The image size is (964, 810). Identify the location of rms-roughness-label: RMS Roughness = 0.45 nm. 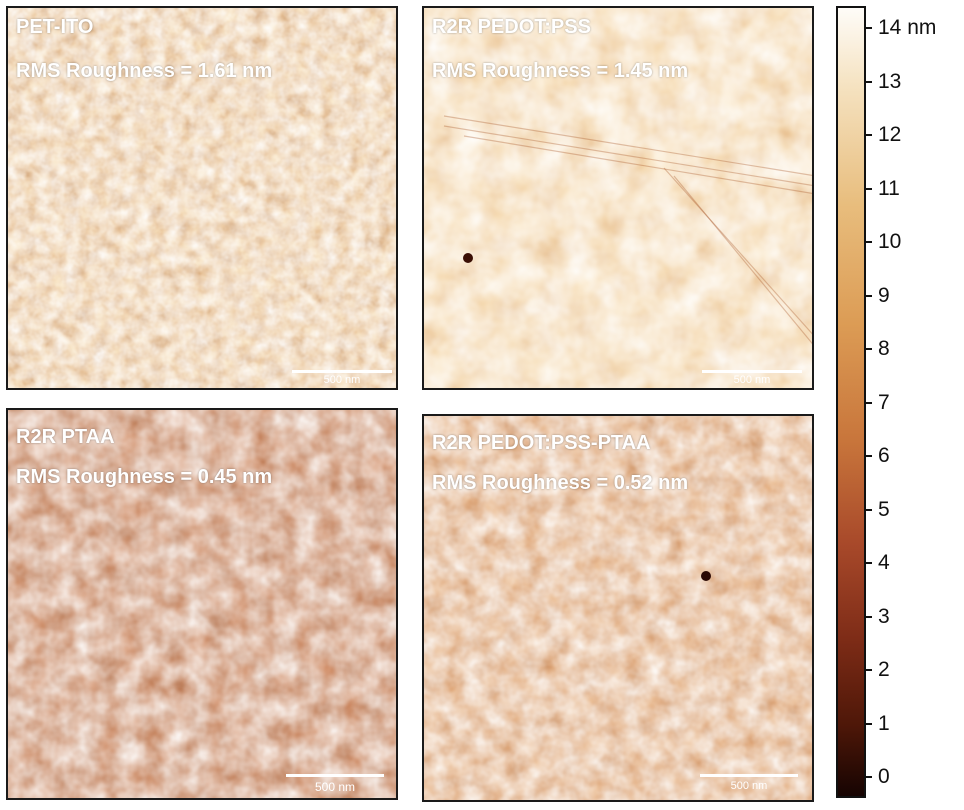
(144, 477).